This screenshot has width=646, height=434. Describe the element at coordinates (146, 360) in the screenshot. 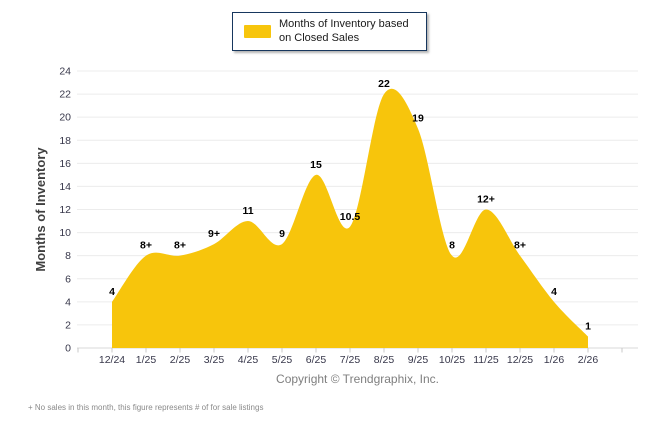

I see `x-tick-label: 1/25` at that location.